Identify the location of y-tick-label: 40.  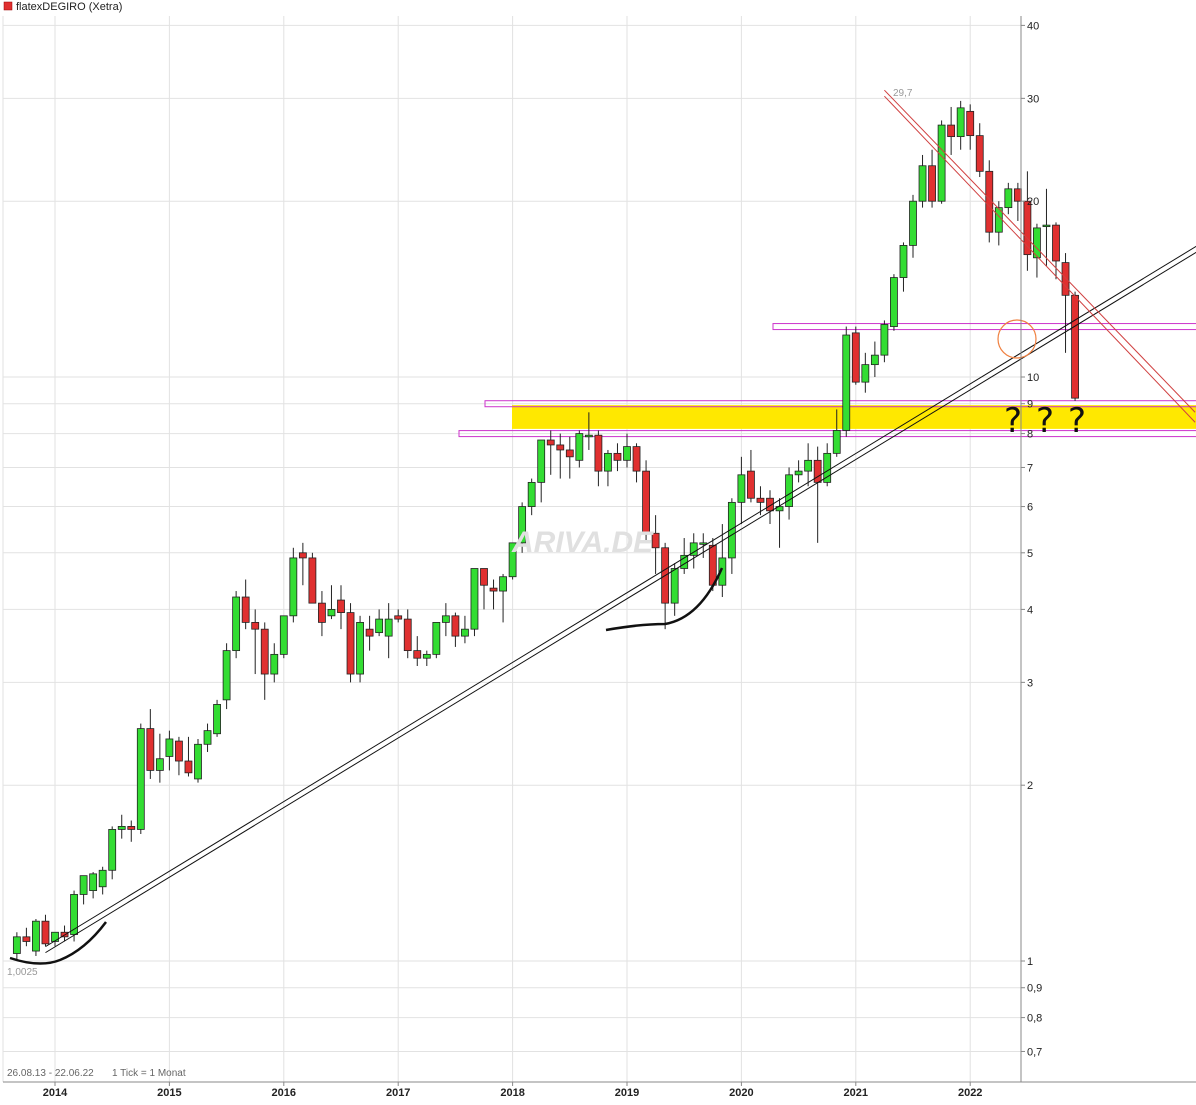
(1033, 26).